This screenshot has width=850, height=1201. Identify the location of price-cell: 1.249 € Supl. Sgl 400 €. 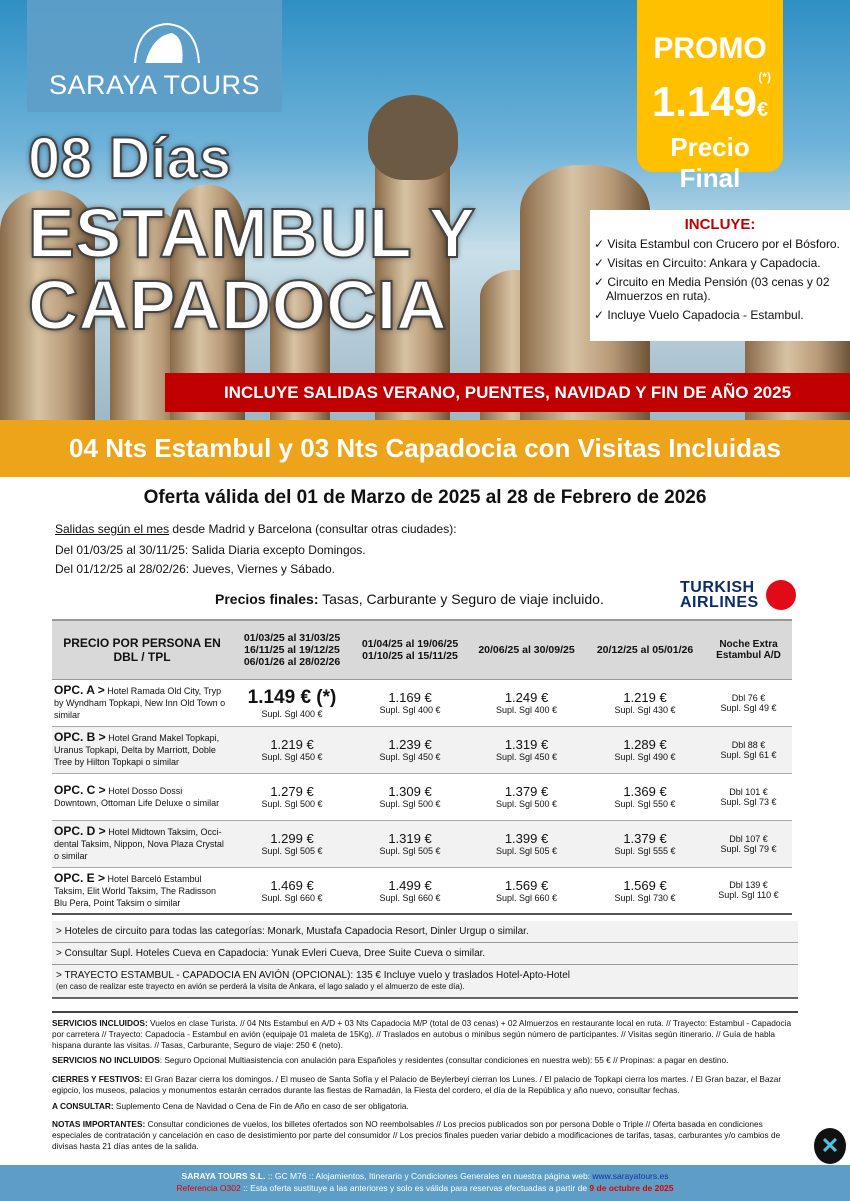
(526, 703).